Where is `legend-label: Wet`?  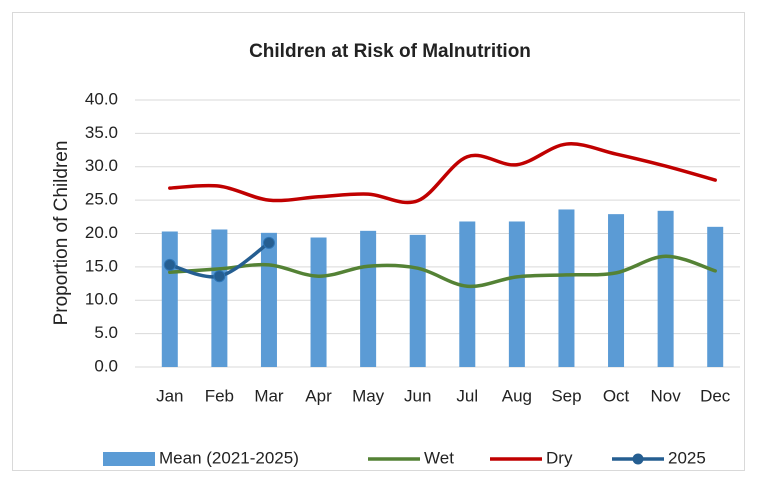 legend-label: Wet is located at coordinates (439, 457).